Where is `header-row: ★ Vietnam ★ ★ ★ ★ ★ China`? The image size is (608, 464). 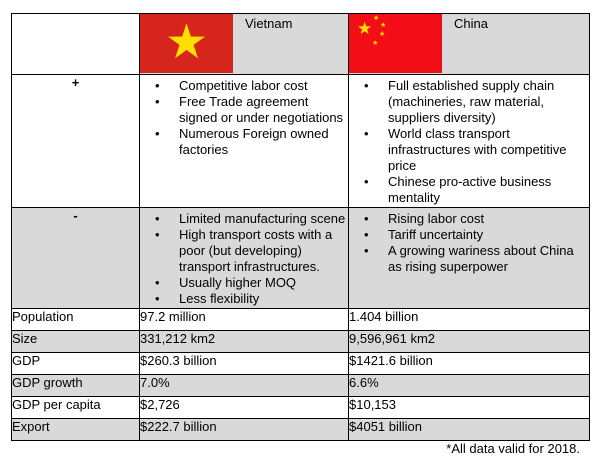 header-row: ★ Vietnam ★ ★ ★ ★ ★ China is located at coordinates (300, 44).